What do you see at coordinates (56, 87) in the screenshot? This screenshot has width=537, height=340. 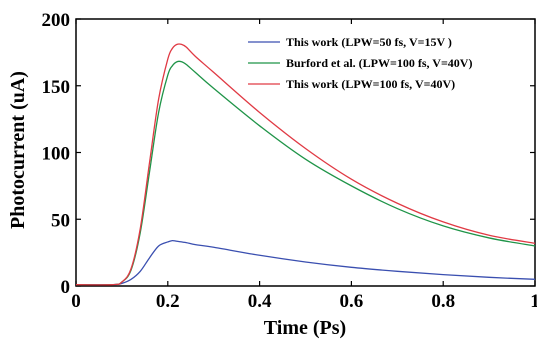 I see `y-tick-label: 150` at bounding box center [56, 87].